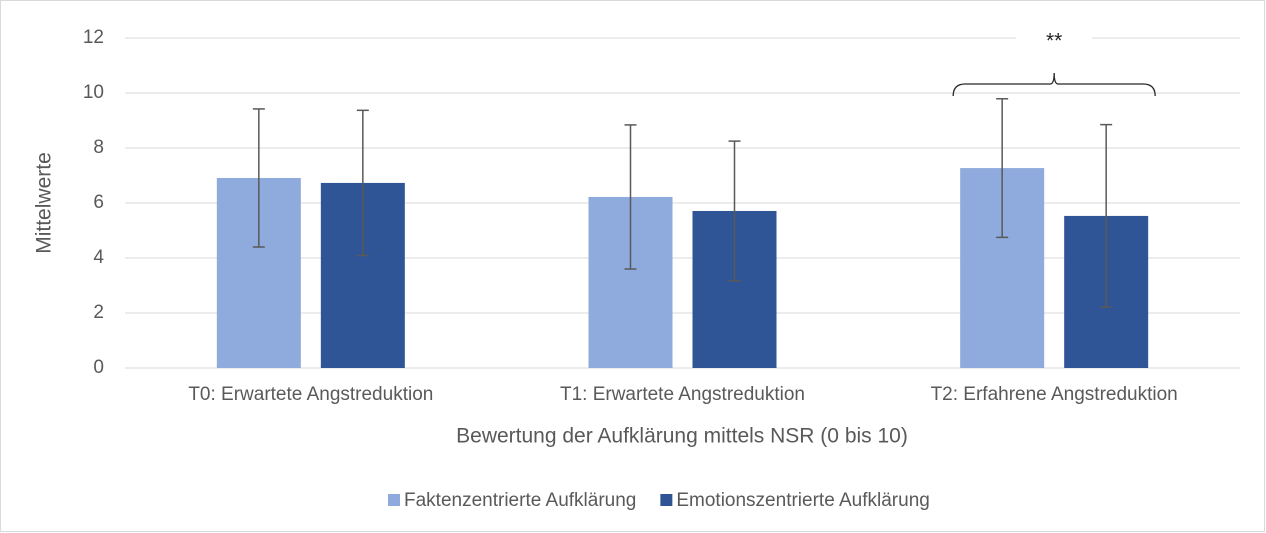 Image resolution: width=1266 pixels, height=533 pixels. I want to click on y-axis-title: Mittelwerte, so click(44, 203).